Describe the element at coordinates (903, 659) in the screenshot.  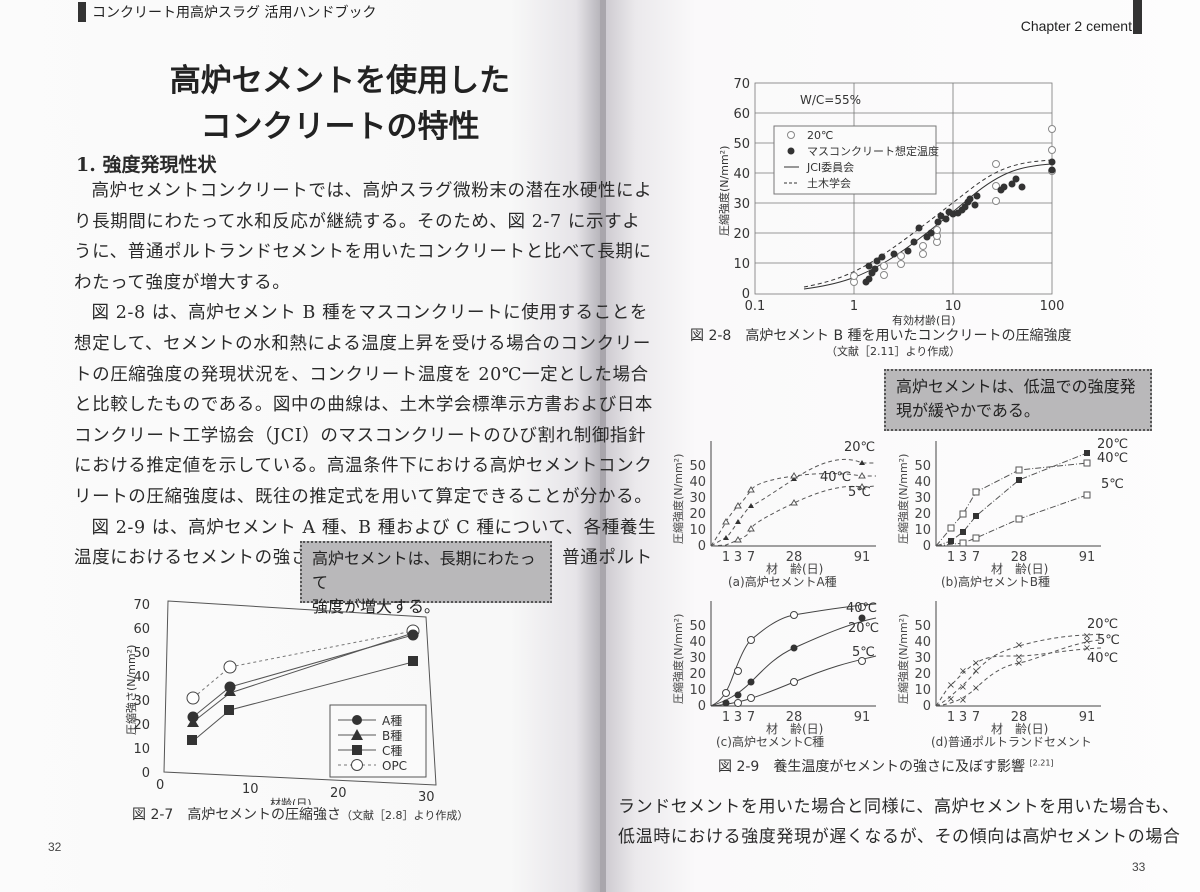
I see `f29d-ylabel: 圧縮強度(N/mm²)` at that location.